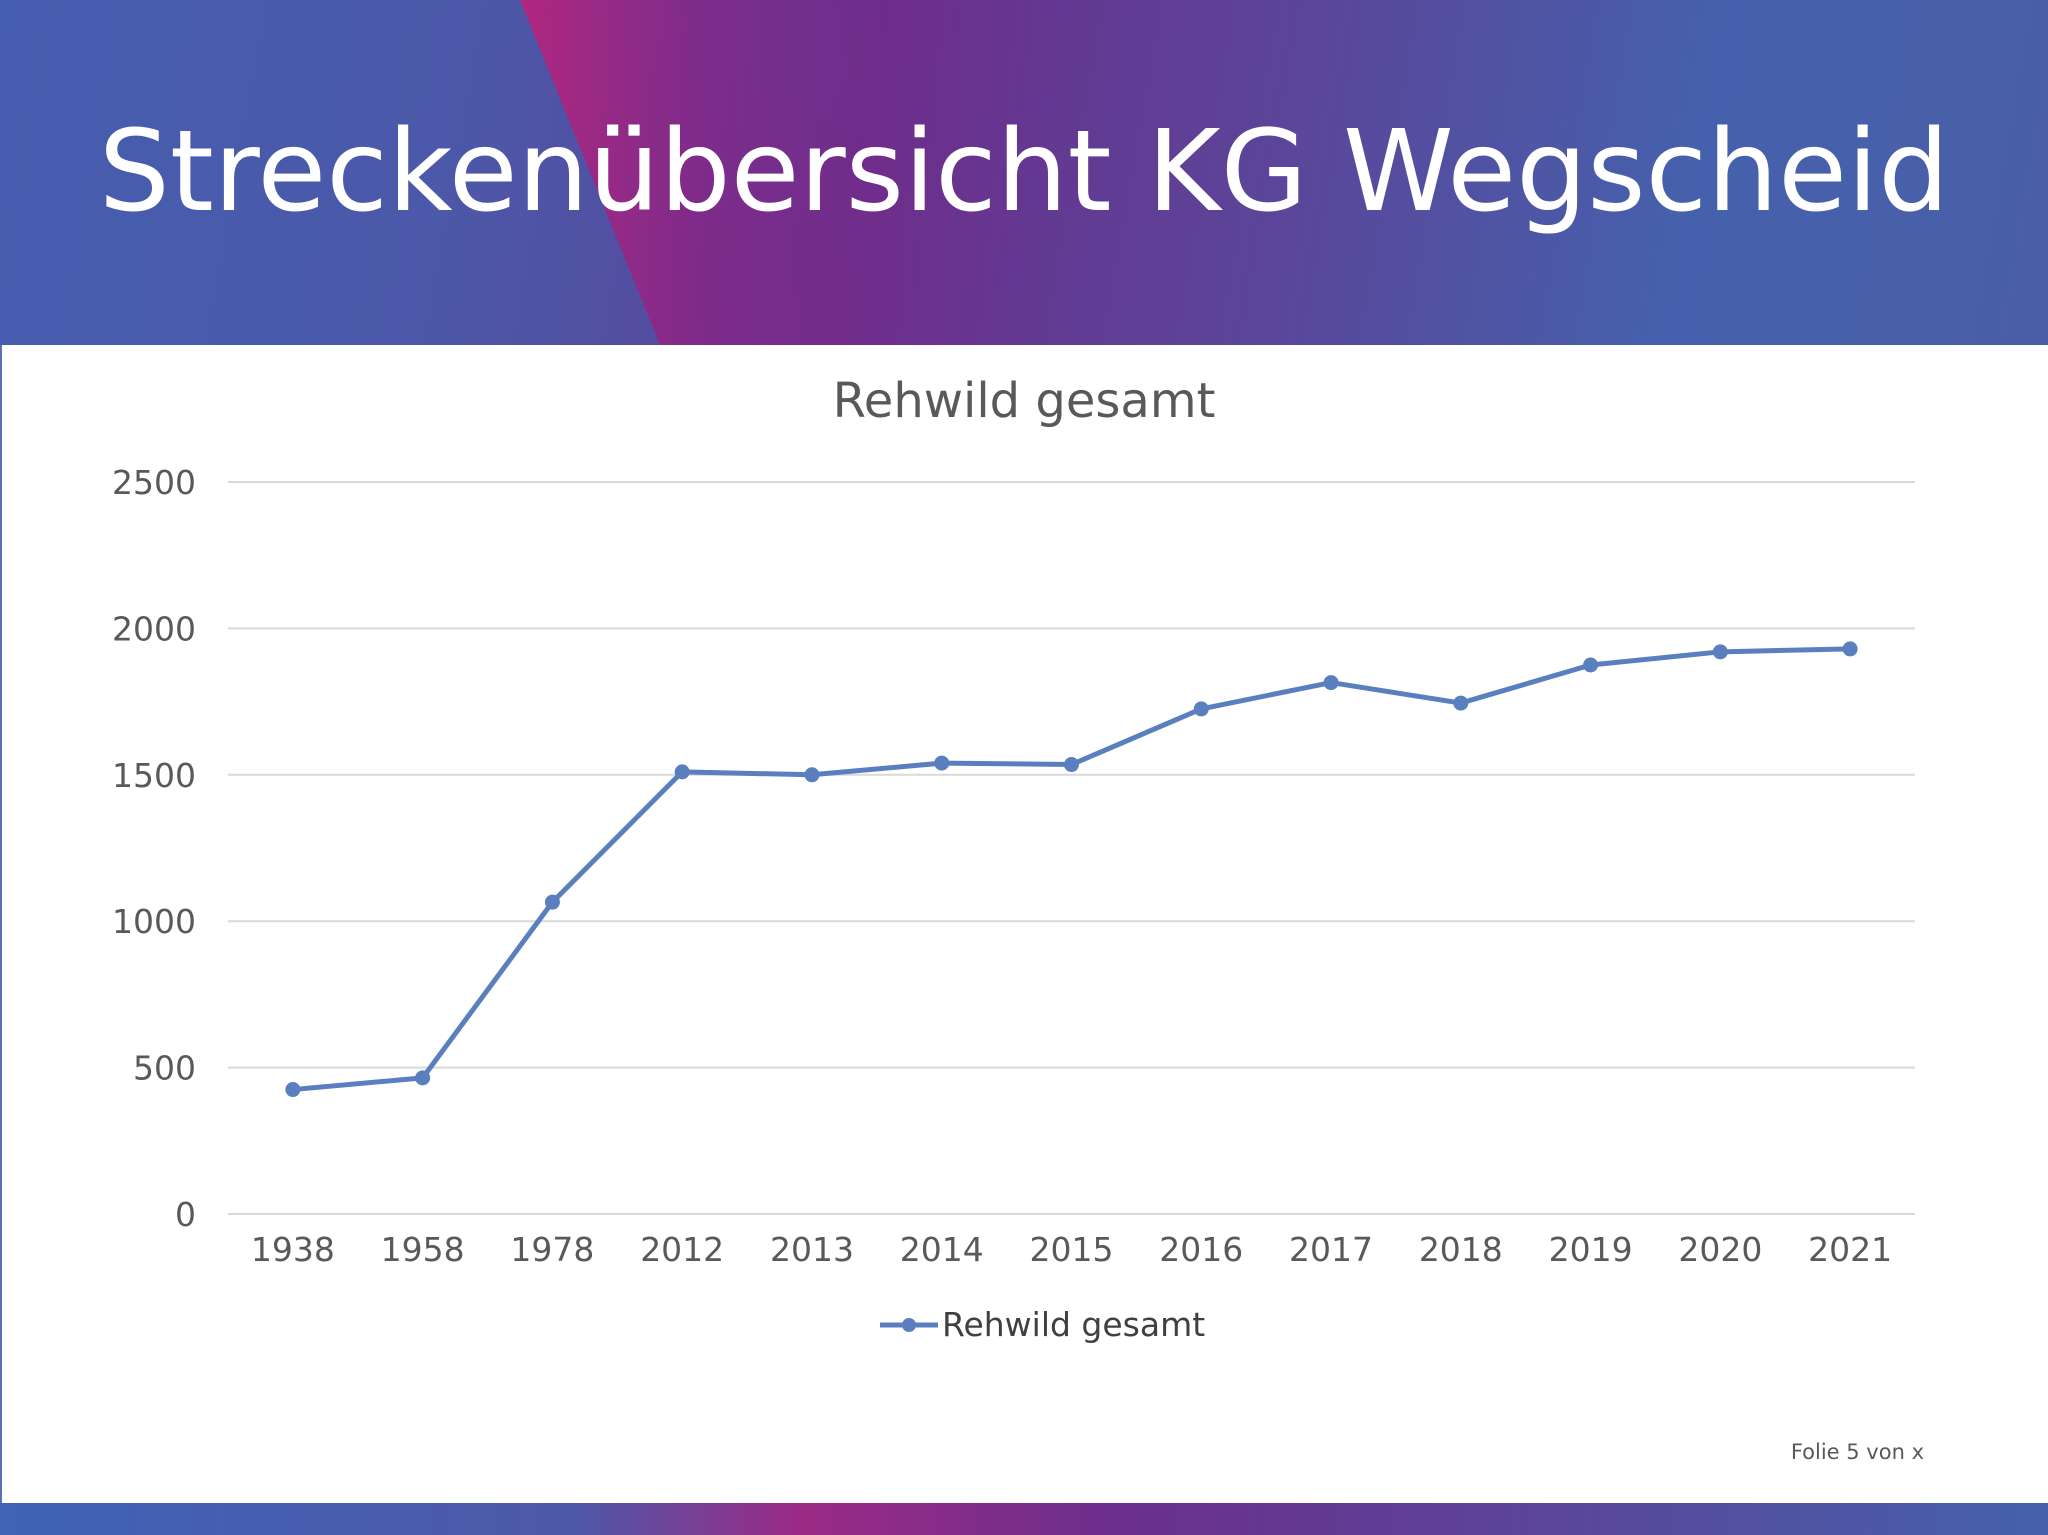 The image size is (2048, 1535). Describe the element at coordinates (942, 763) in the screenshot. I see `data-point-2014` at that location.